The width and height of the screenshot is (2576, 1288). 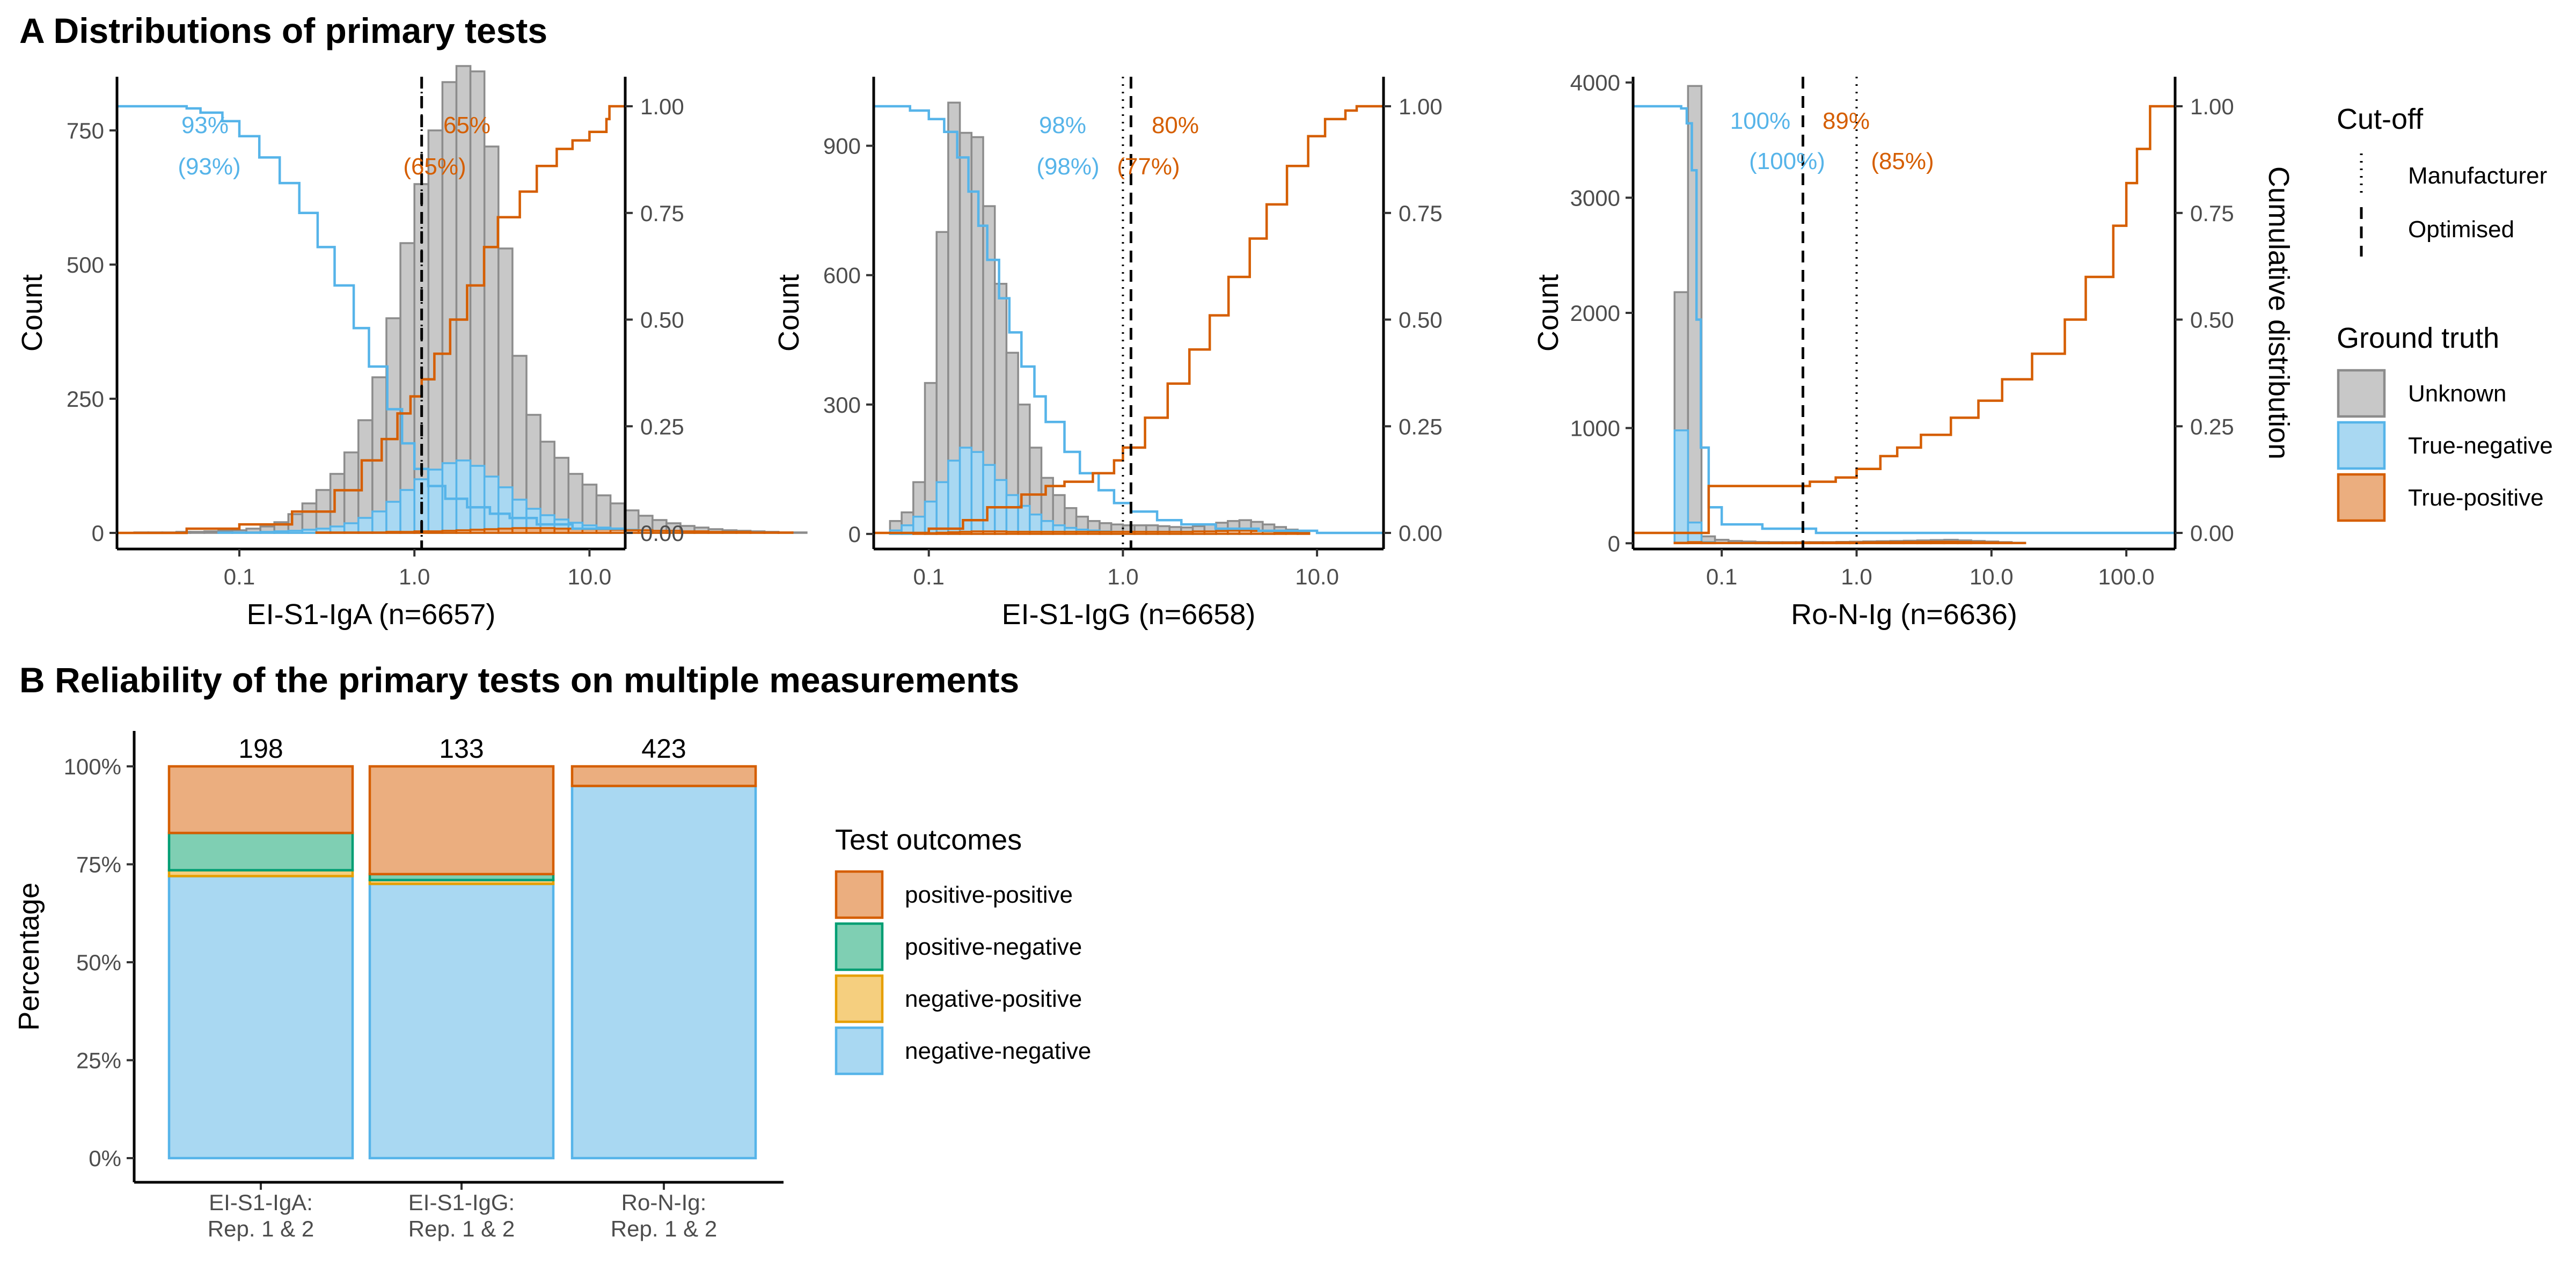 I want to click on y-tick-label: 300, so click(x=842, y=405).